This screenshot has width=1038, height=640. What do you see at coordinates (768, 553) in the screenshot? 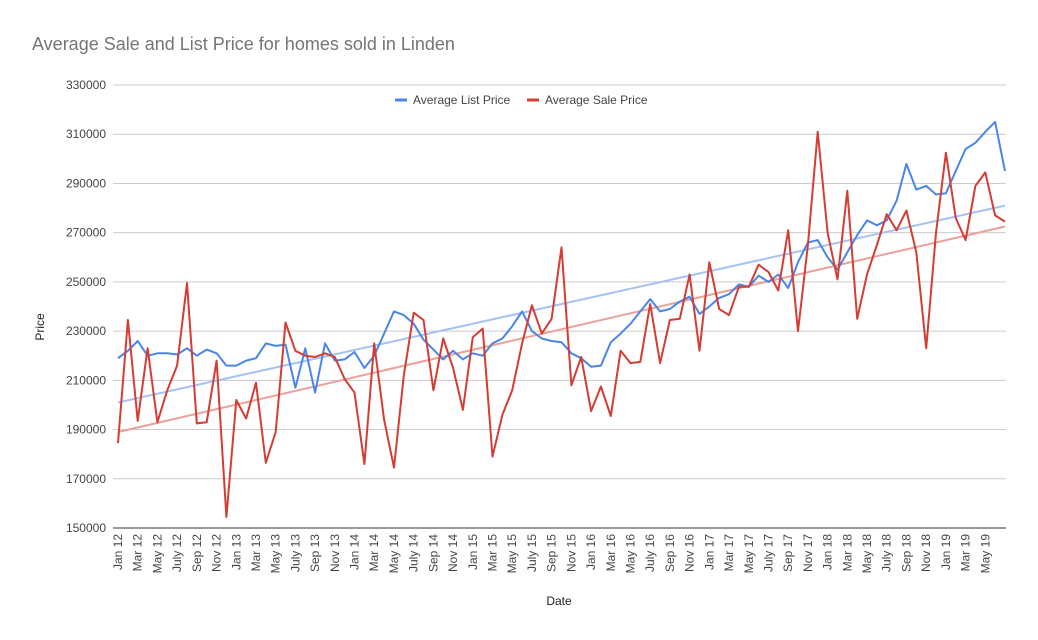
I see `x-tick-label: July 17` at bounding box center [768, 553].